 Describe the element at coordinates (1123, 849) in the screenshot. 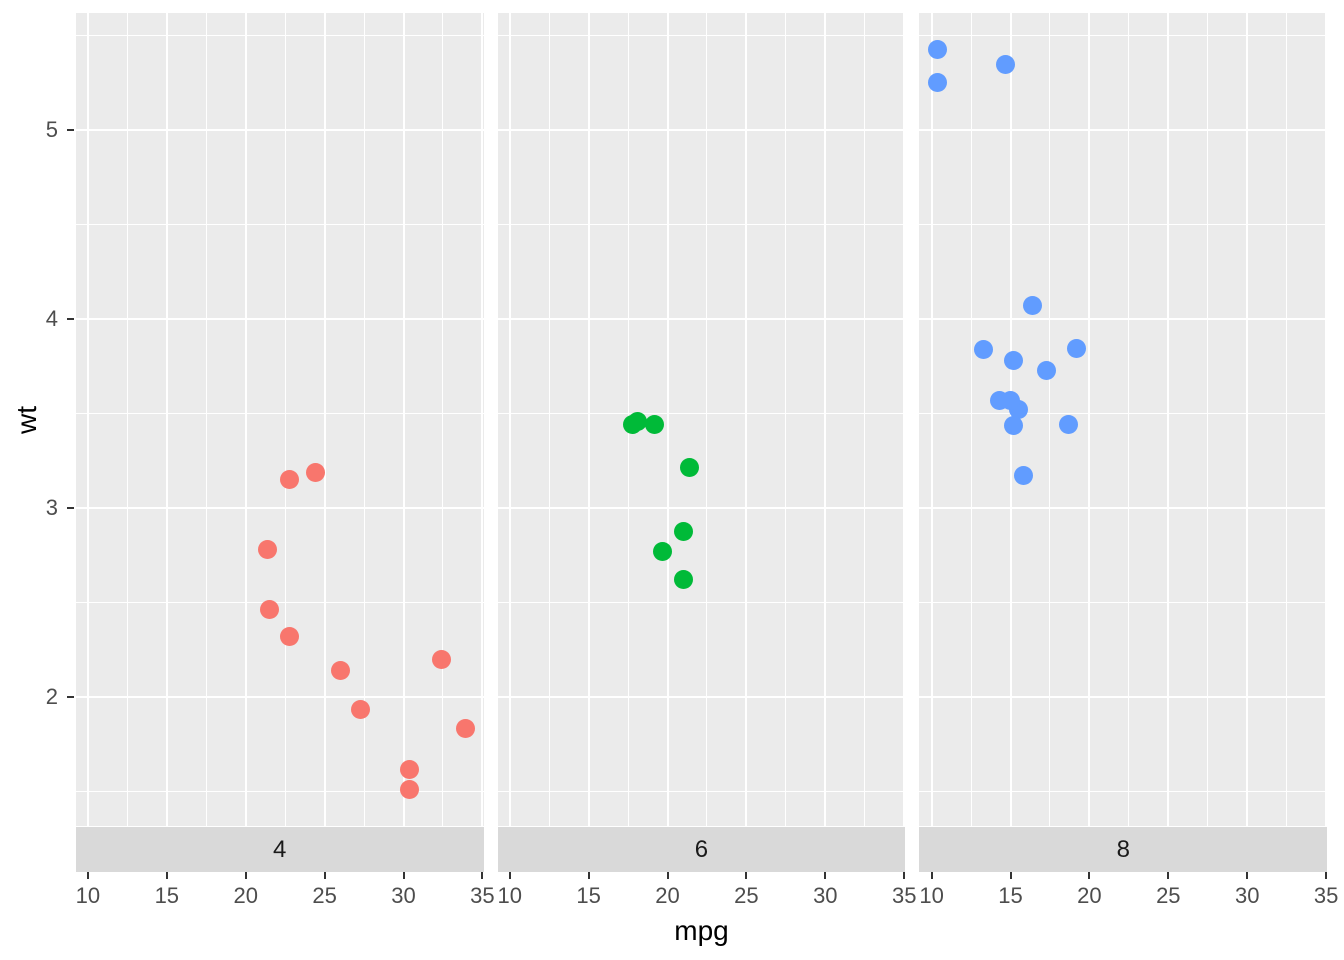

I see `facet-strip-8: 8` at that location.